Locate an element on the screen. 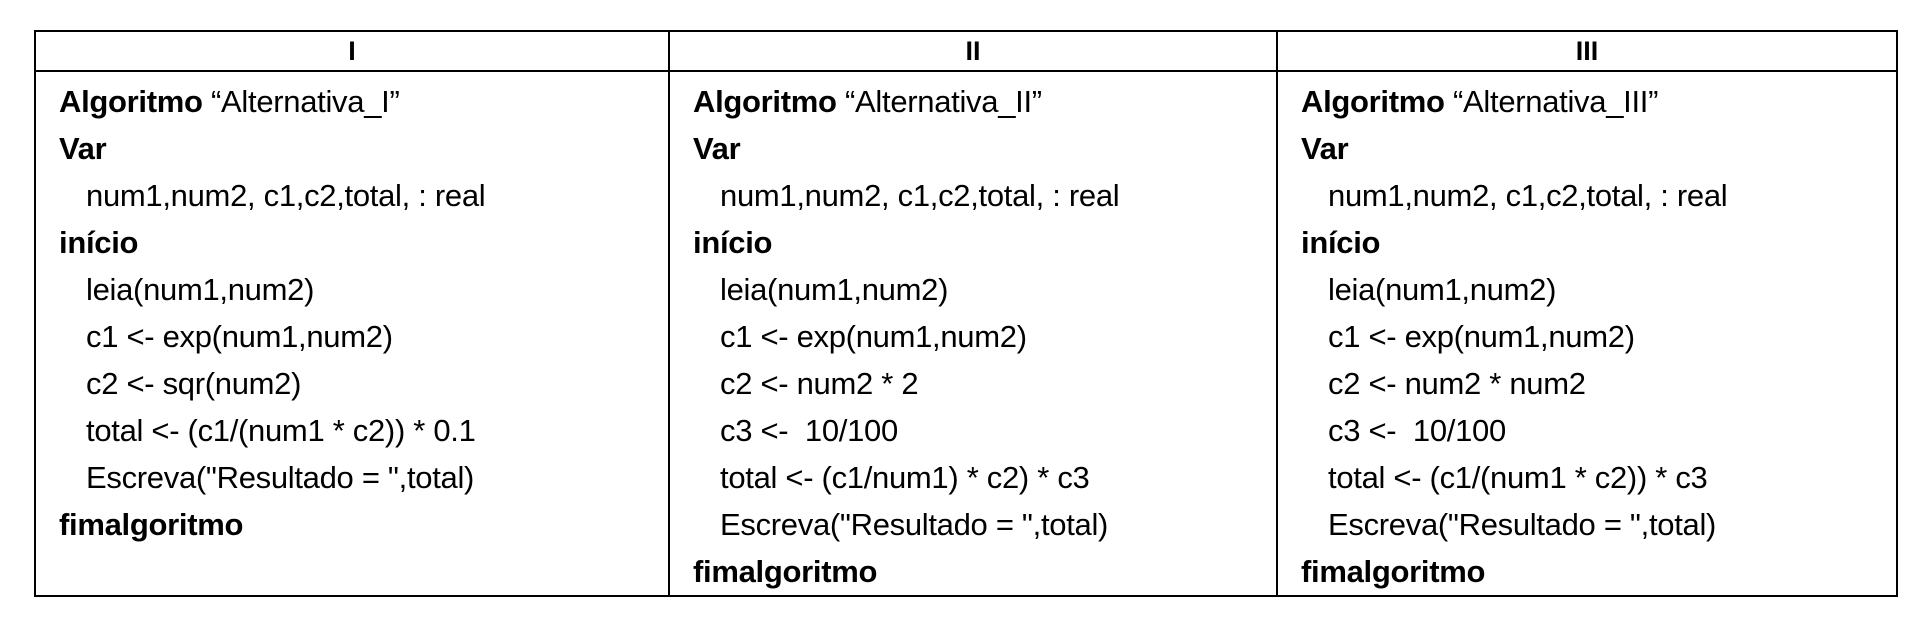  algorithm-title-line: Algoritmo “Alternativa_I” is located at coordinates (363, 101).